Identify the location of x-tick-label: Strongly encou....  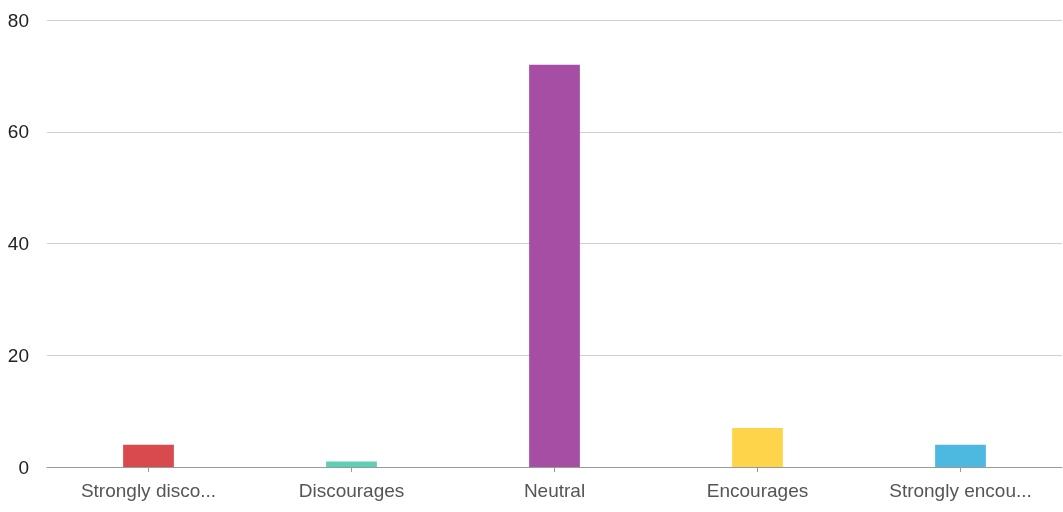
(960, 490).